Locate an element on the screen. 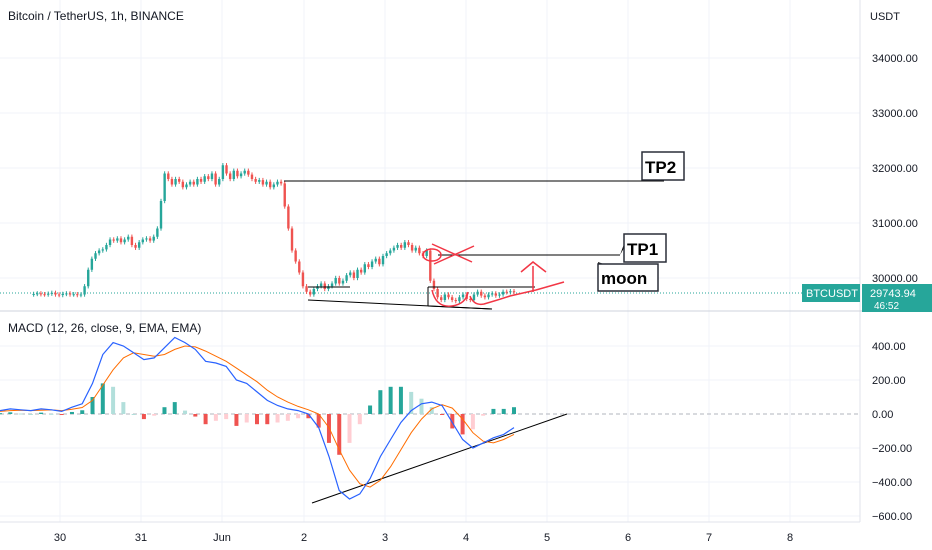  time-tick-label: 8 is located at coordinates (790, 538).